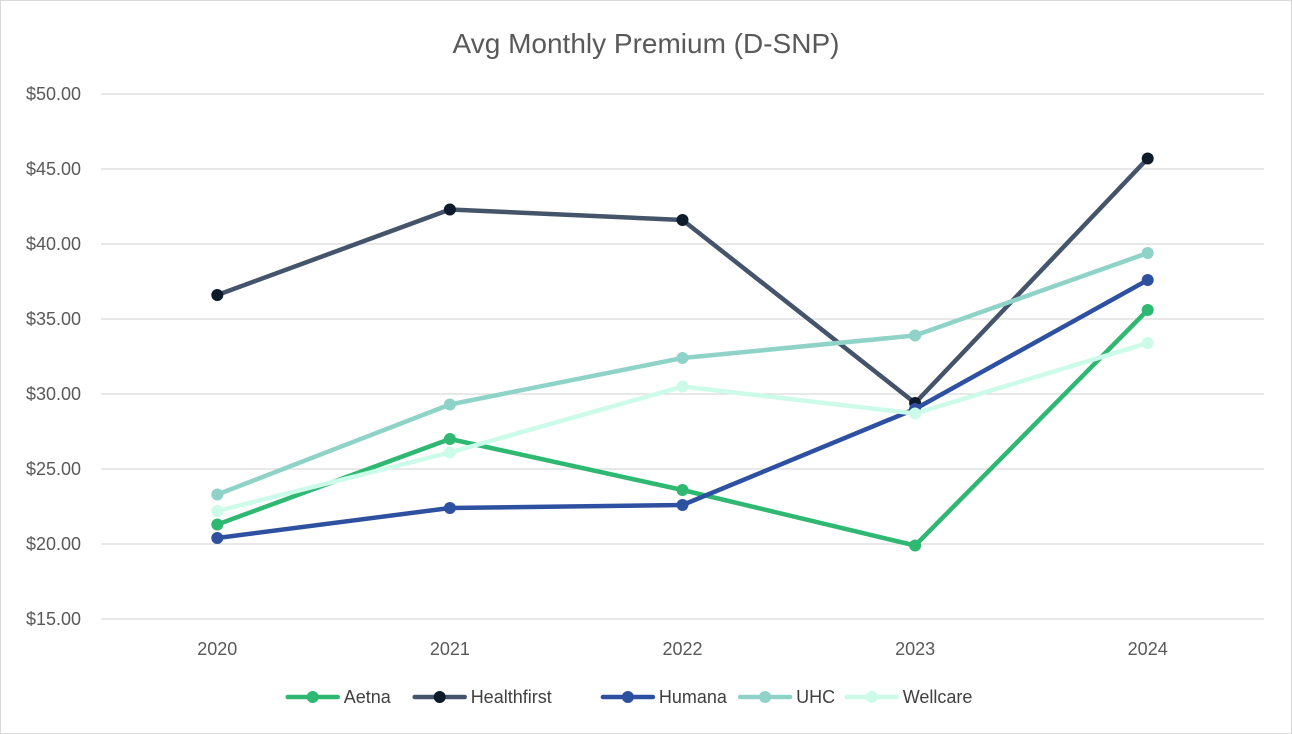 The height and width of the screenshot is (734, 1292). What do you see at coordinates (511, 697) in the screenshot?
I see `legend-label: Healthfirst` at bounding box center [511, 697].